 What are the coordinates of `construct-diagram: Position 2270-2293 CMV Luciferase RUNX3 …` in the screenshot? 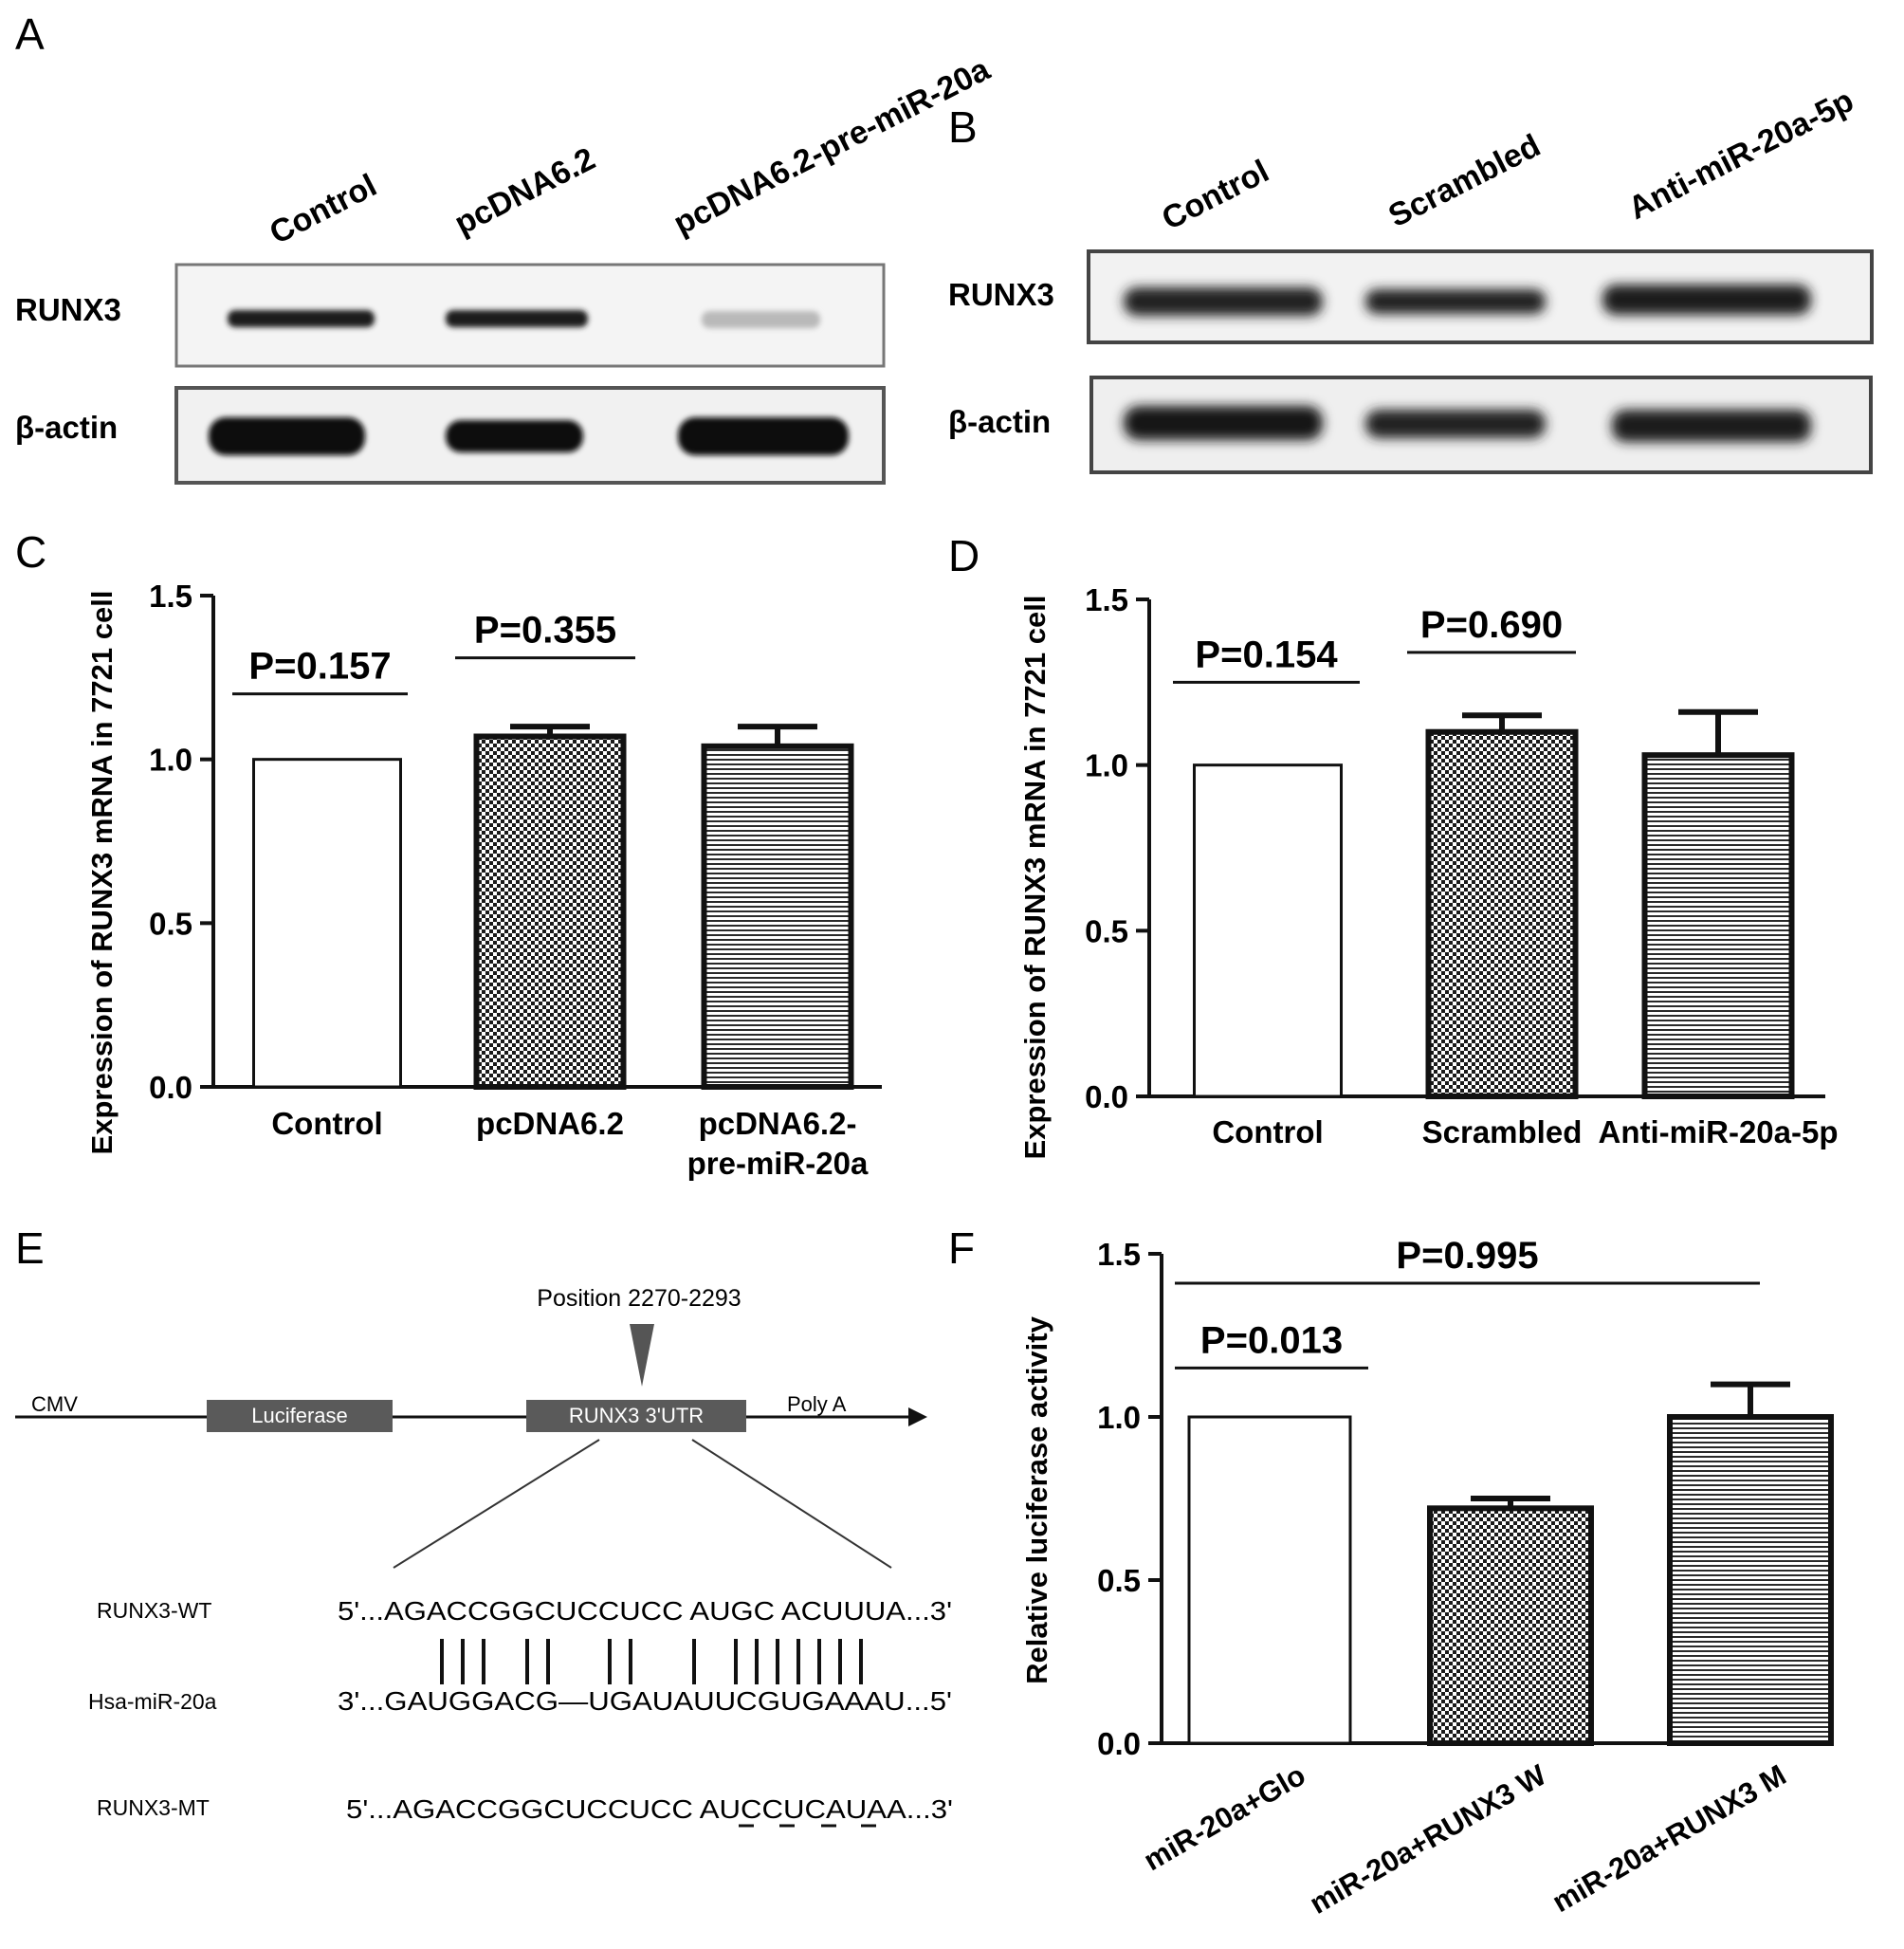 It's located at (484, 1557).